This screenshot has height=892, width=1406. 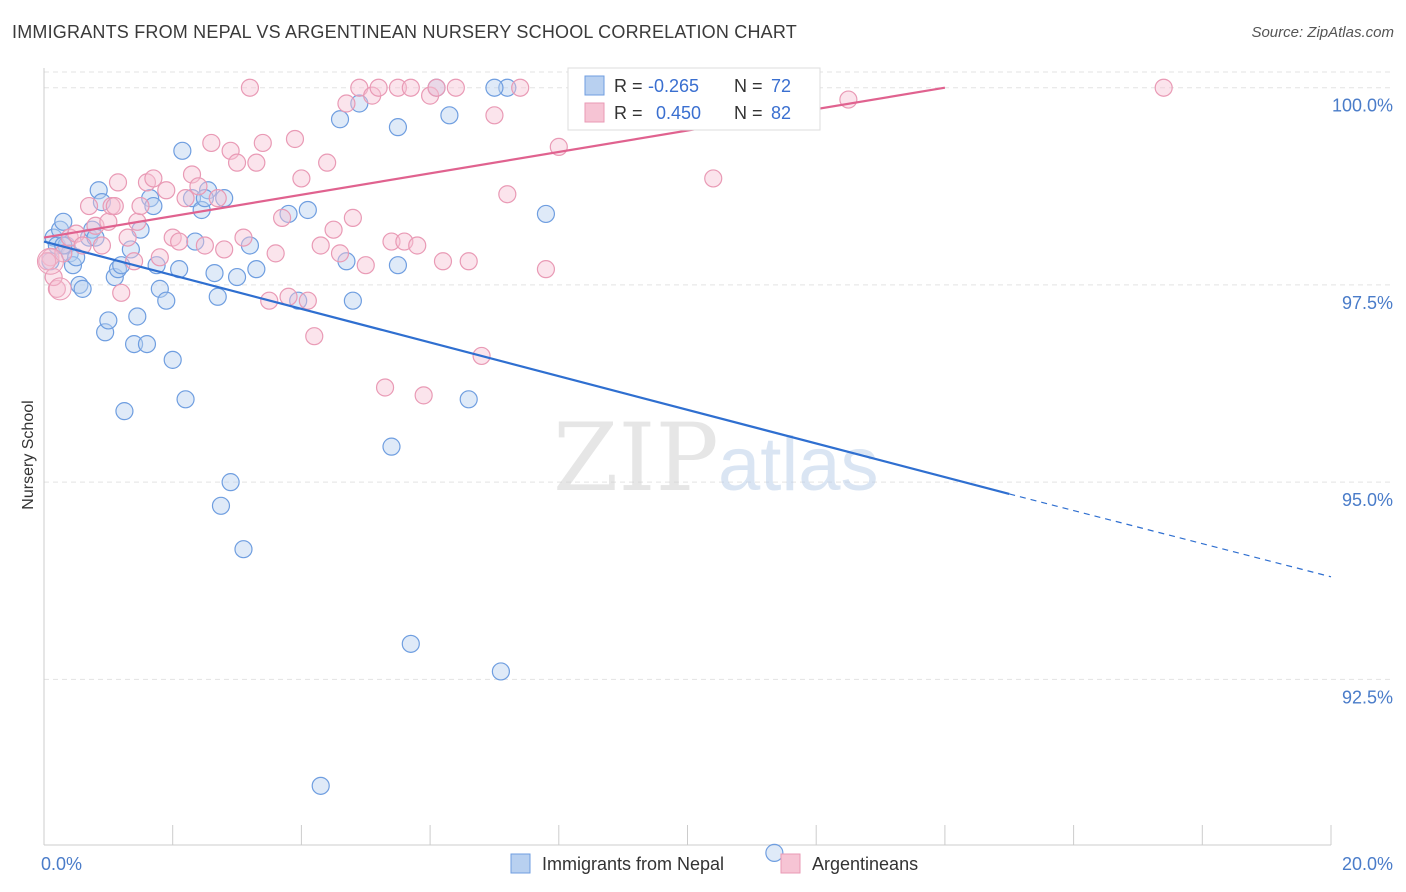 What do you see at coordinates (1362, 106) in the screenshot?
I see `y-tick-label: 100.0%` at bounding box center [1362, 106].